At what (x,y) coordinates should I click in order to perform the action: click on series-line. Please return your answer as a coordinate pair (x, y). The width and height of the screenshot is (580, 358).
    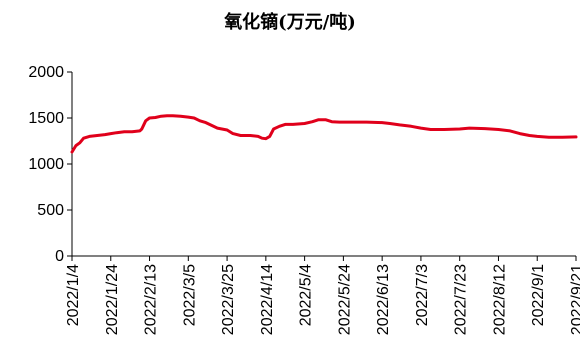
    Looking at the image, I should click on (324, 134).